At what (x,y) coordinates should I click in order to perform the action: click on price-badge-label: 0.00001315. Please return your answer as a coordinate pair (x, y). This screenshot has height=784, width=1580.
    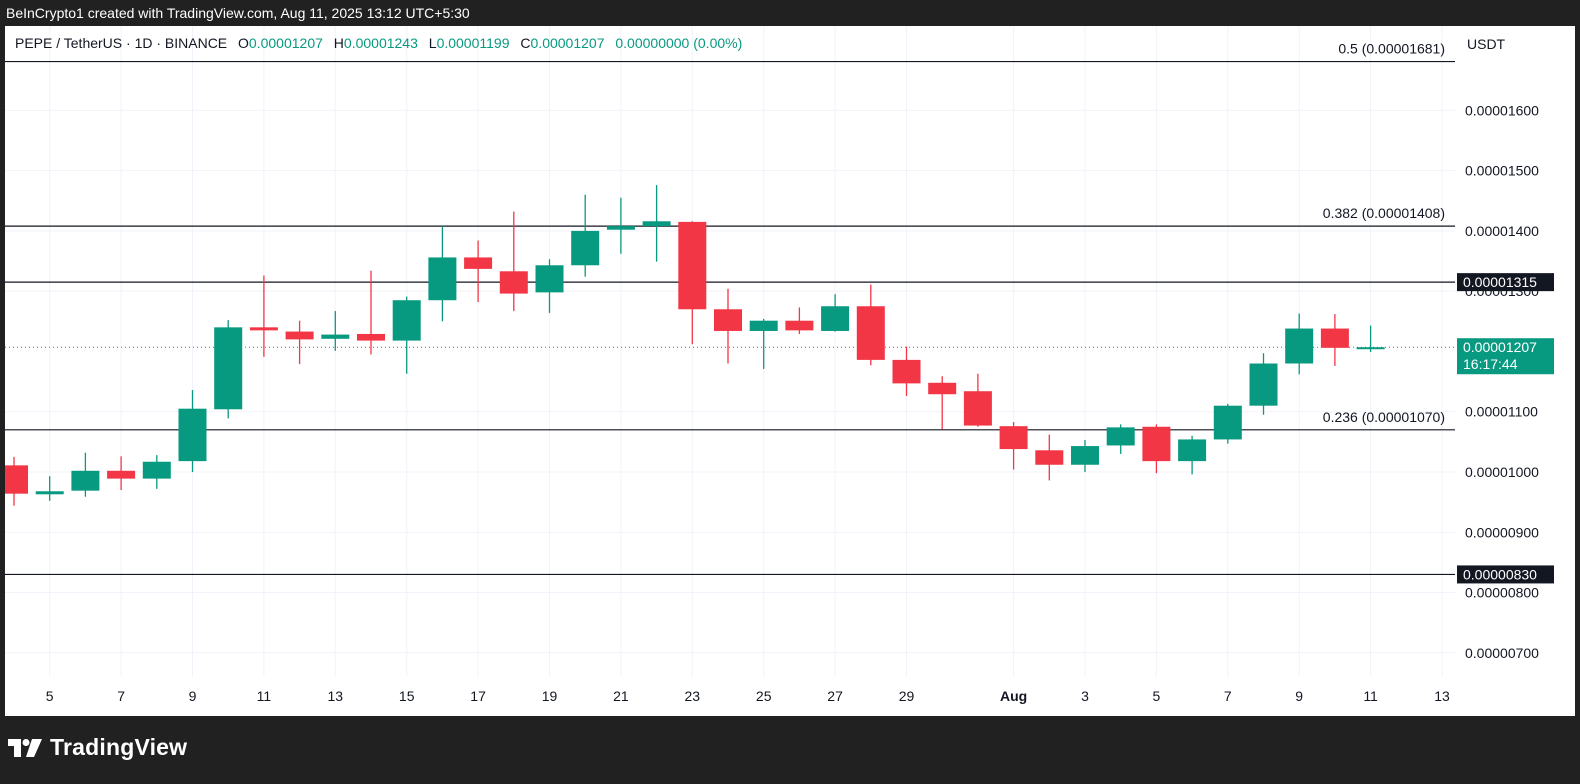
    Looking at the image, I should click on (1500, 282).